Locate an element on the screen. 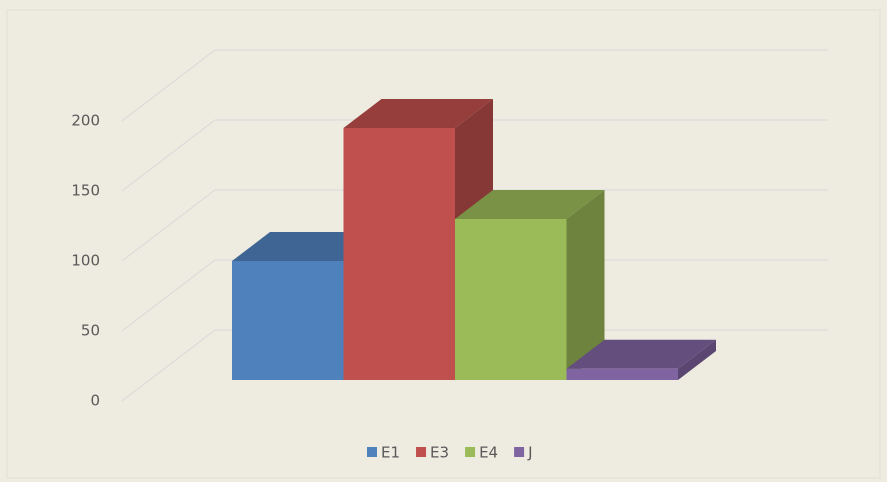  legend-label: E3 is located at coordinates (439, 453).